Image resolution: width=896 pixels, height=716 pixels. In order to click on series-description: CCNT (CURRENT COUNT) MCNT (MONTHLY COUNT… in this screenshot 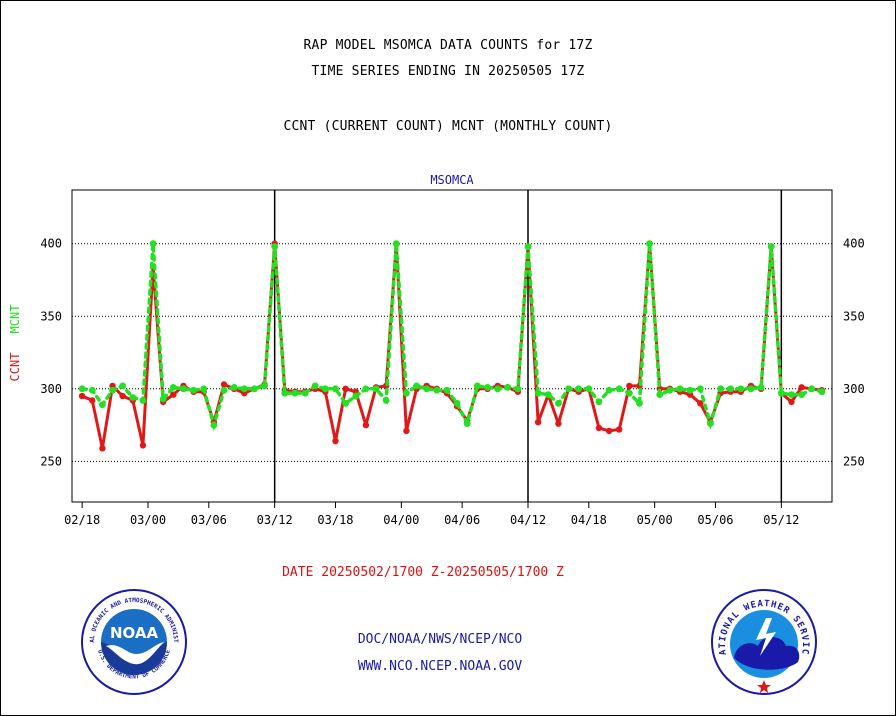, I will do `click(448, 126)`.